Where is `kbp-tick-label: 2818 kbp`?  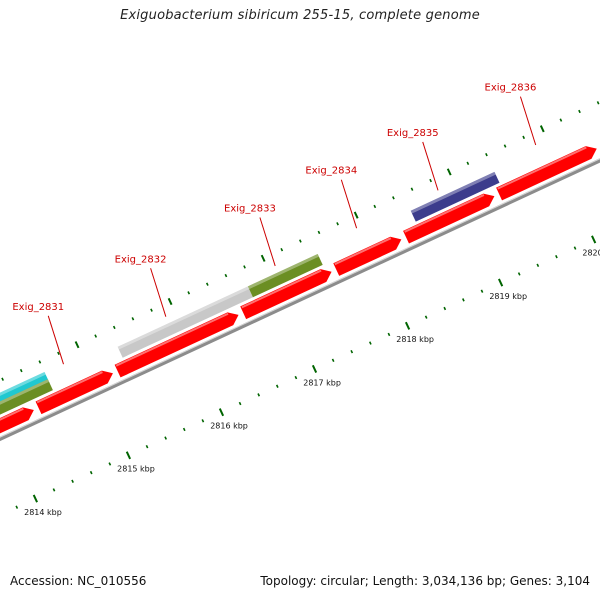
kbp-tick-label: 2818 kbp is located at coordinates (415, 339).